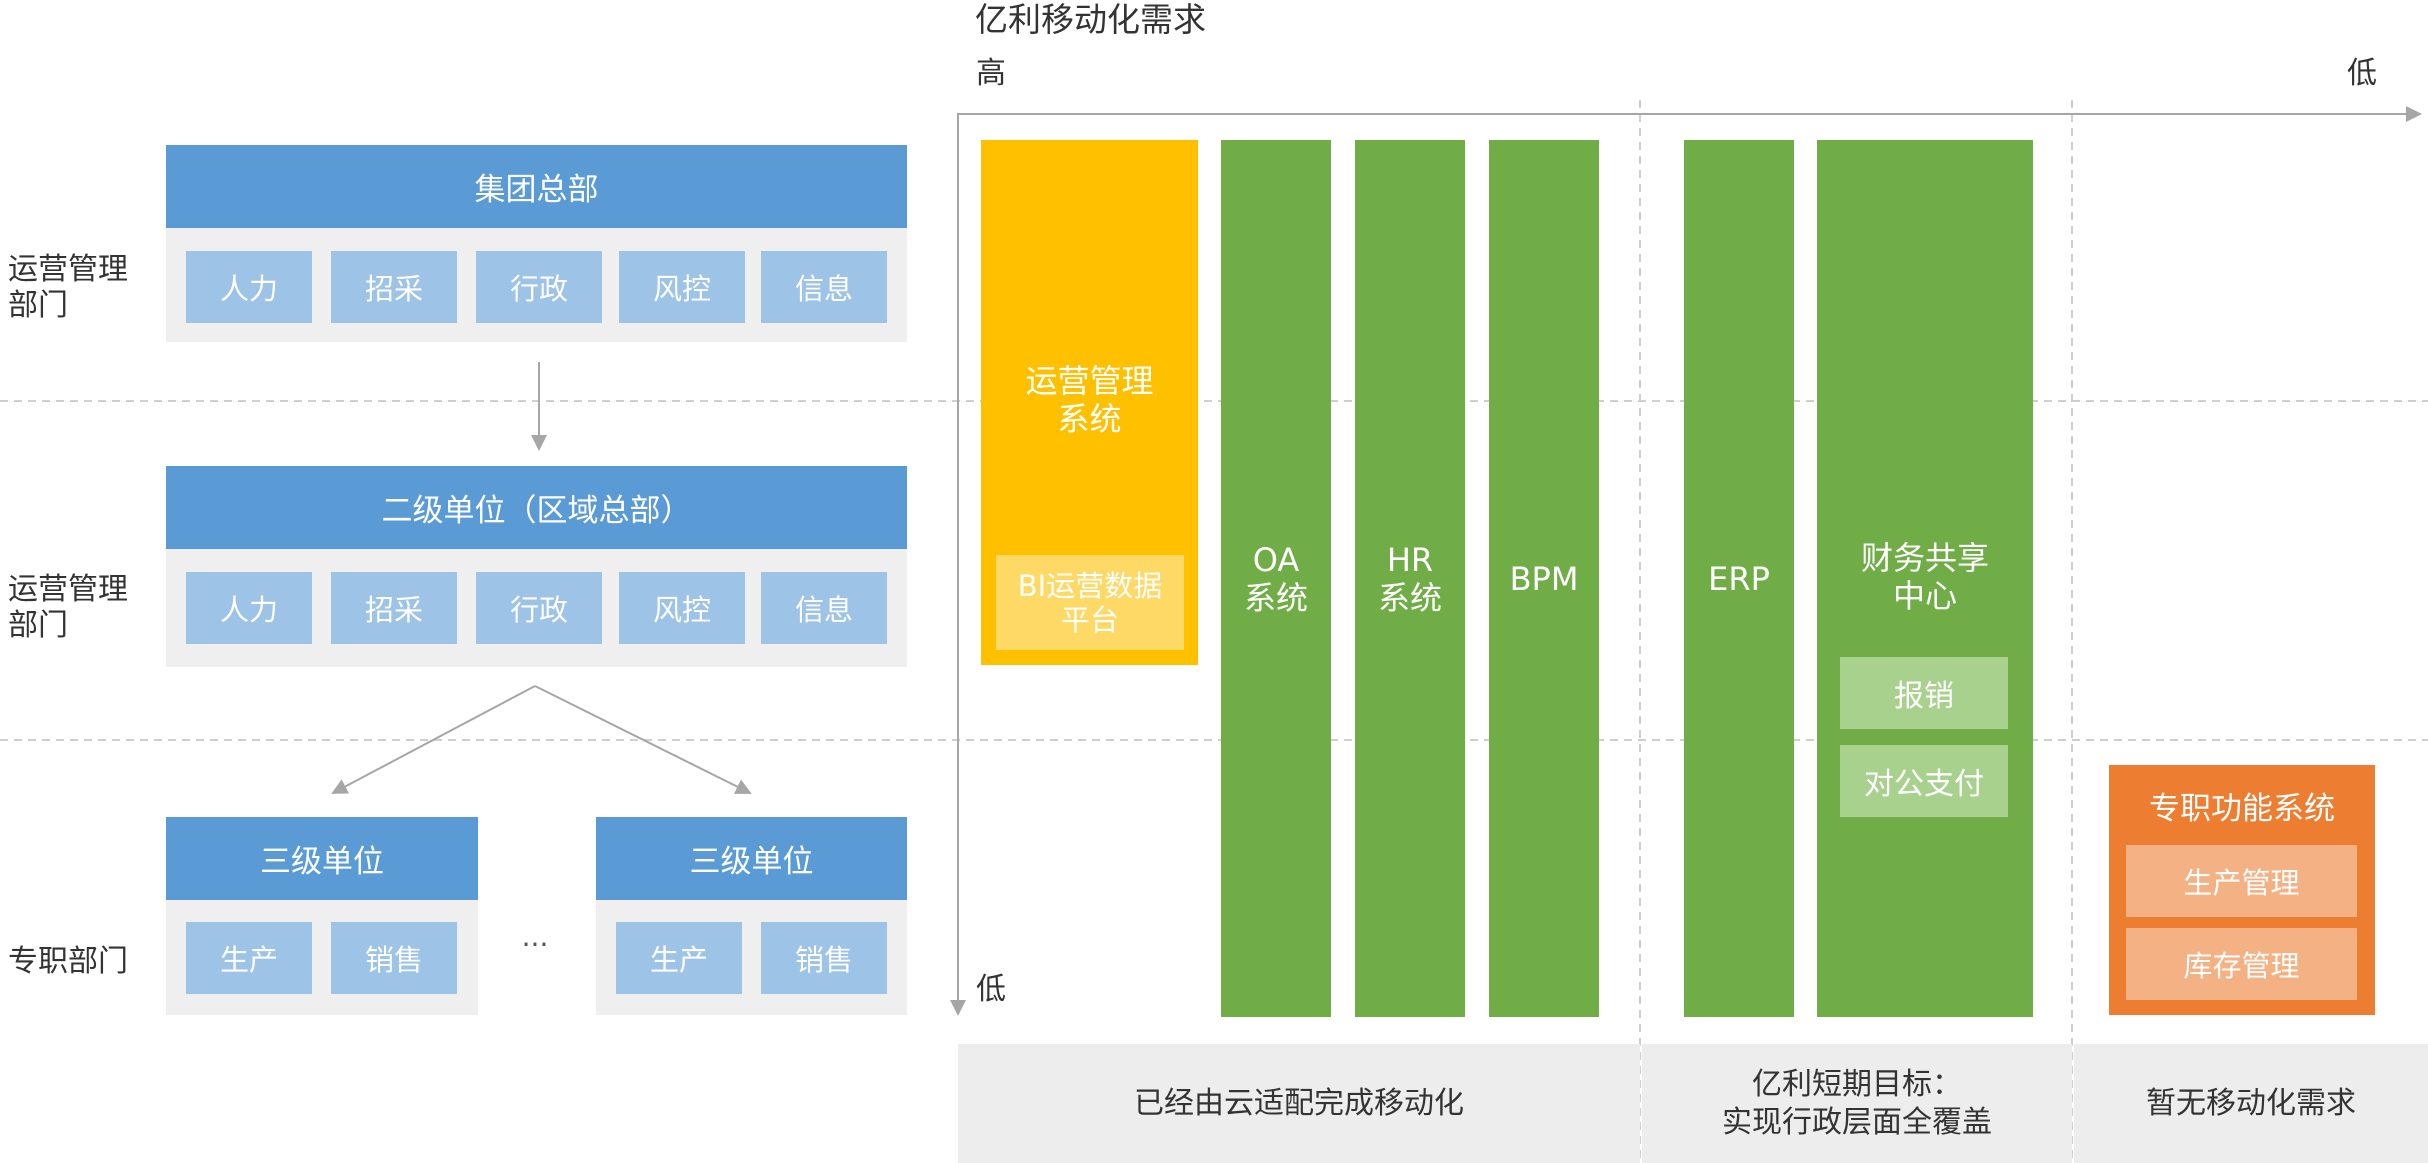 The width and height of the screenshot is (2428, 1163). What do you see at coordinates (536, 186) in the screenshot?
I see `hq-header: 集团总部` at bounding box center [536, 186].